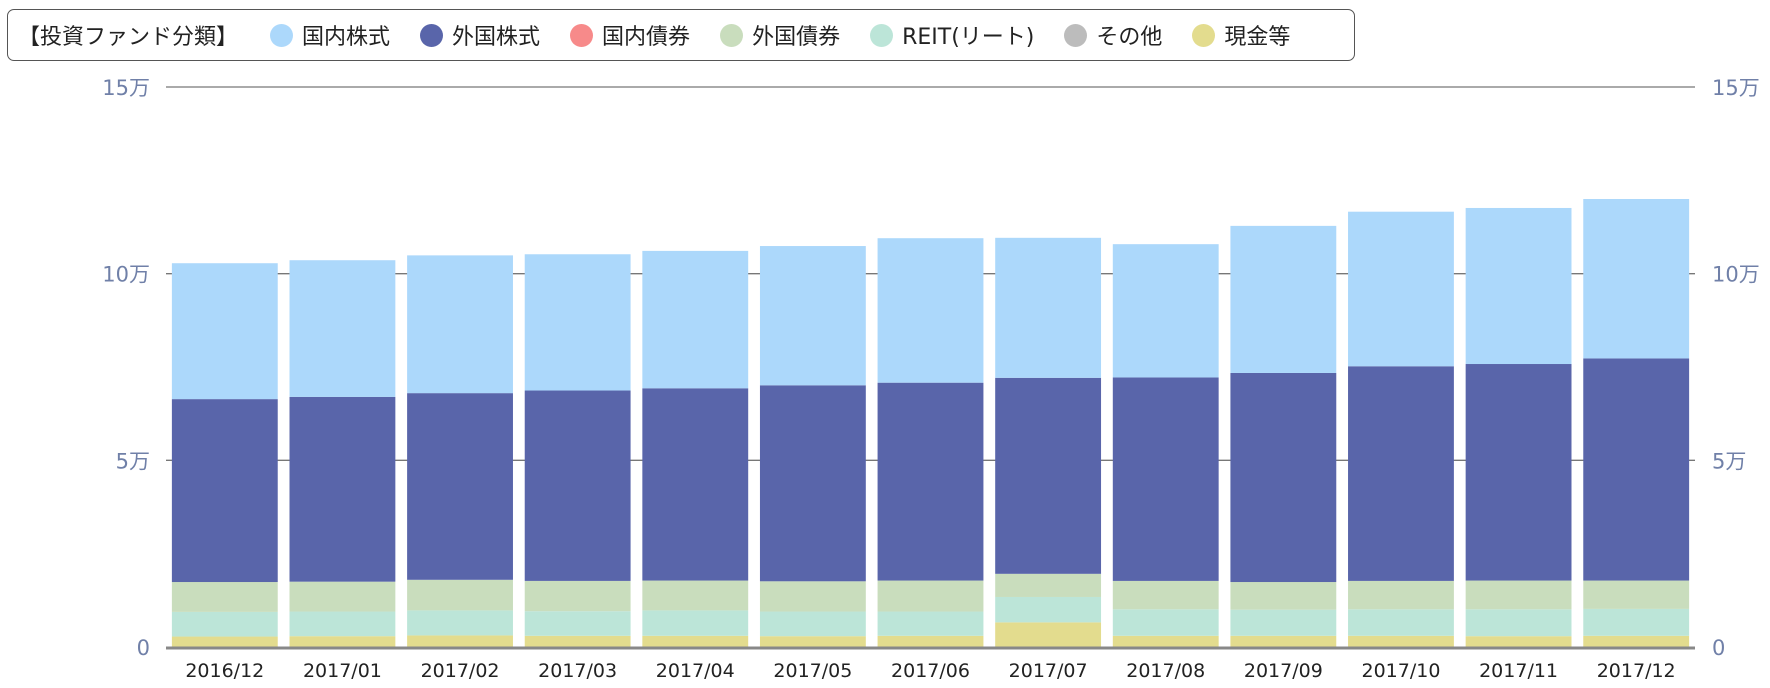 The height and width of the screenshot is (688, 1770). What do you see at coordinates (460, 671) in the screenshot?
I see `x-tick-label: 2017/02` at bounding box center [460, 671].